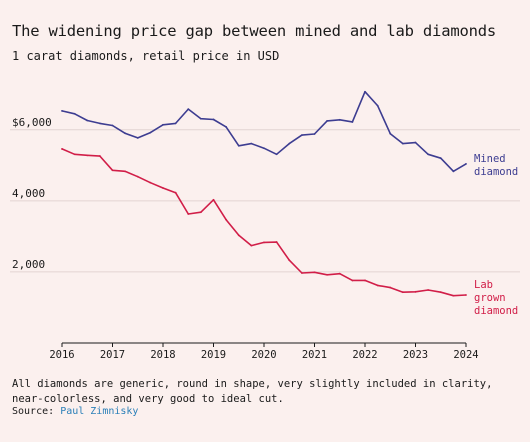 The image size is (530, 442). What do you see at coordinates (112, 355) in the screenshot?
I see `x-tick-label: 2017` at bounding box center [112, 355].